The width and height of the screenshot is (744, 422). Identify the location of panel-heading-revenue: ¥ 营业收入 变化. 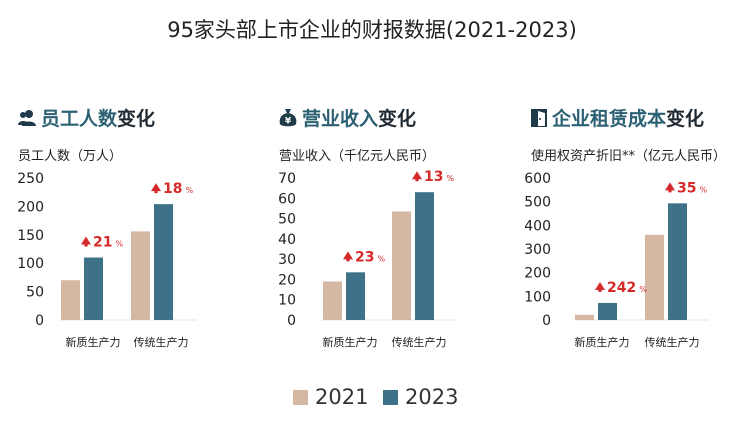
(347, 117).